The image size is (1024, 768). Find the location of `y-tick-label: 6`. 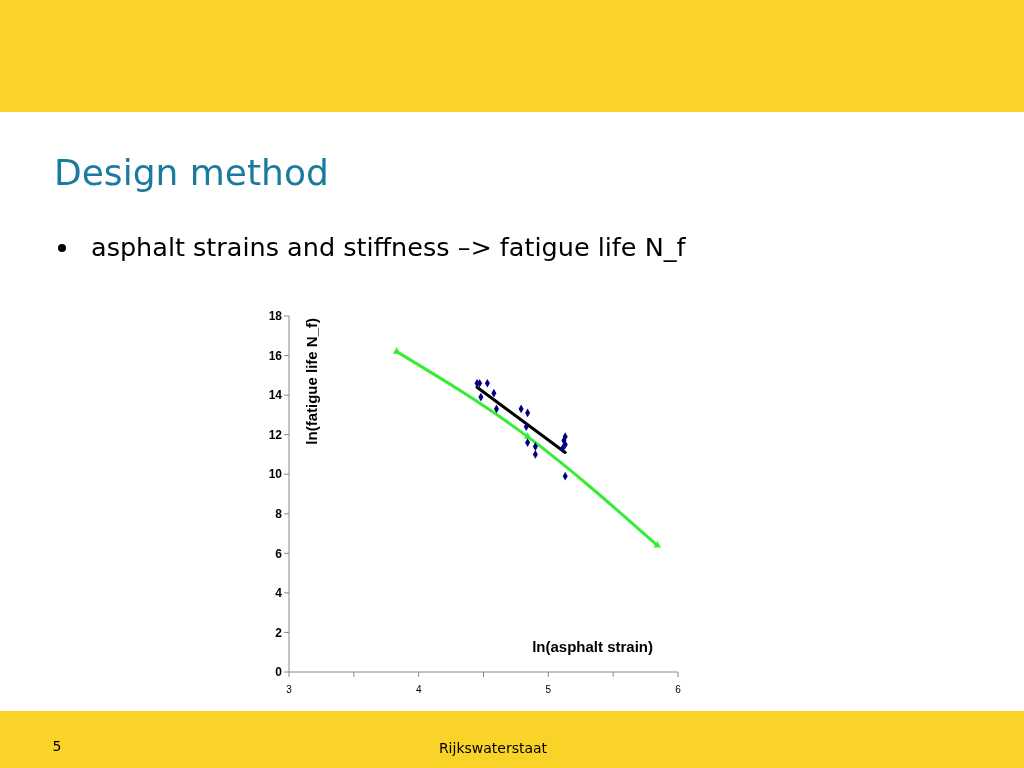

y-tick-label: 6 is located at coordinates (279, 553).